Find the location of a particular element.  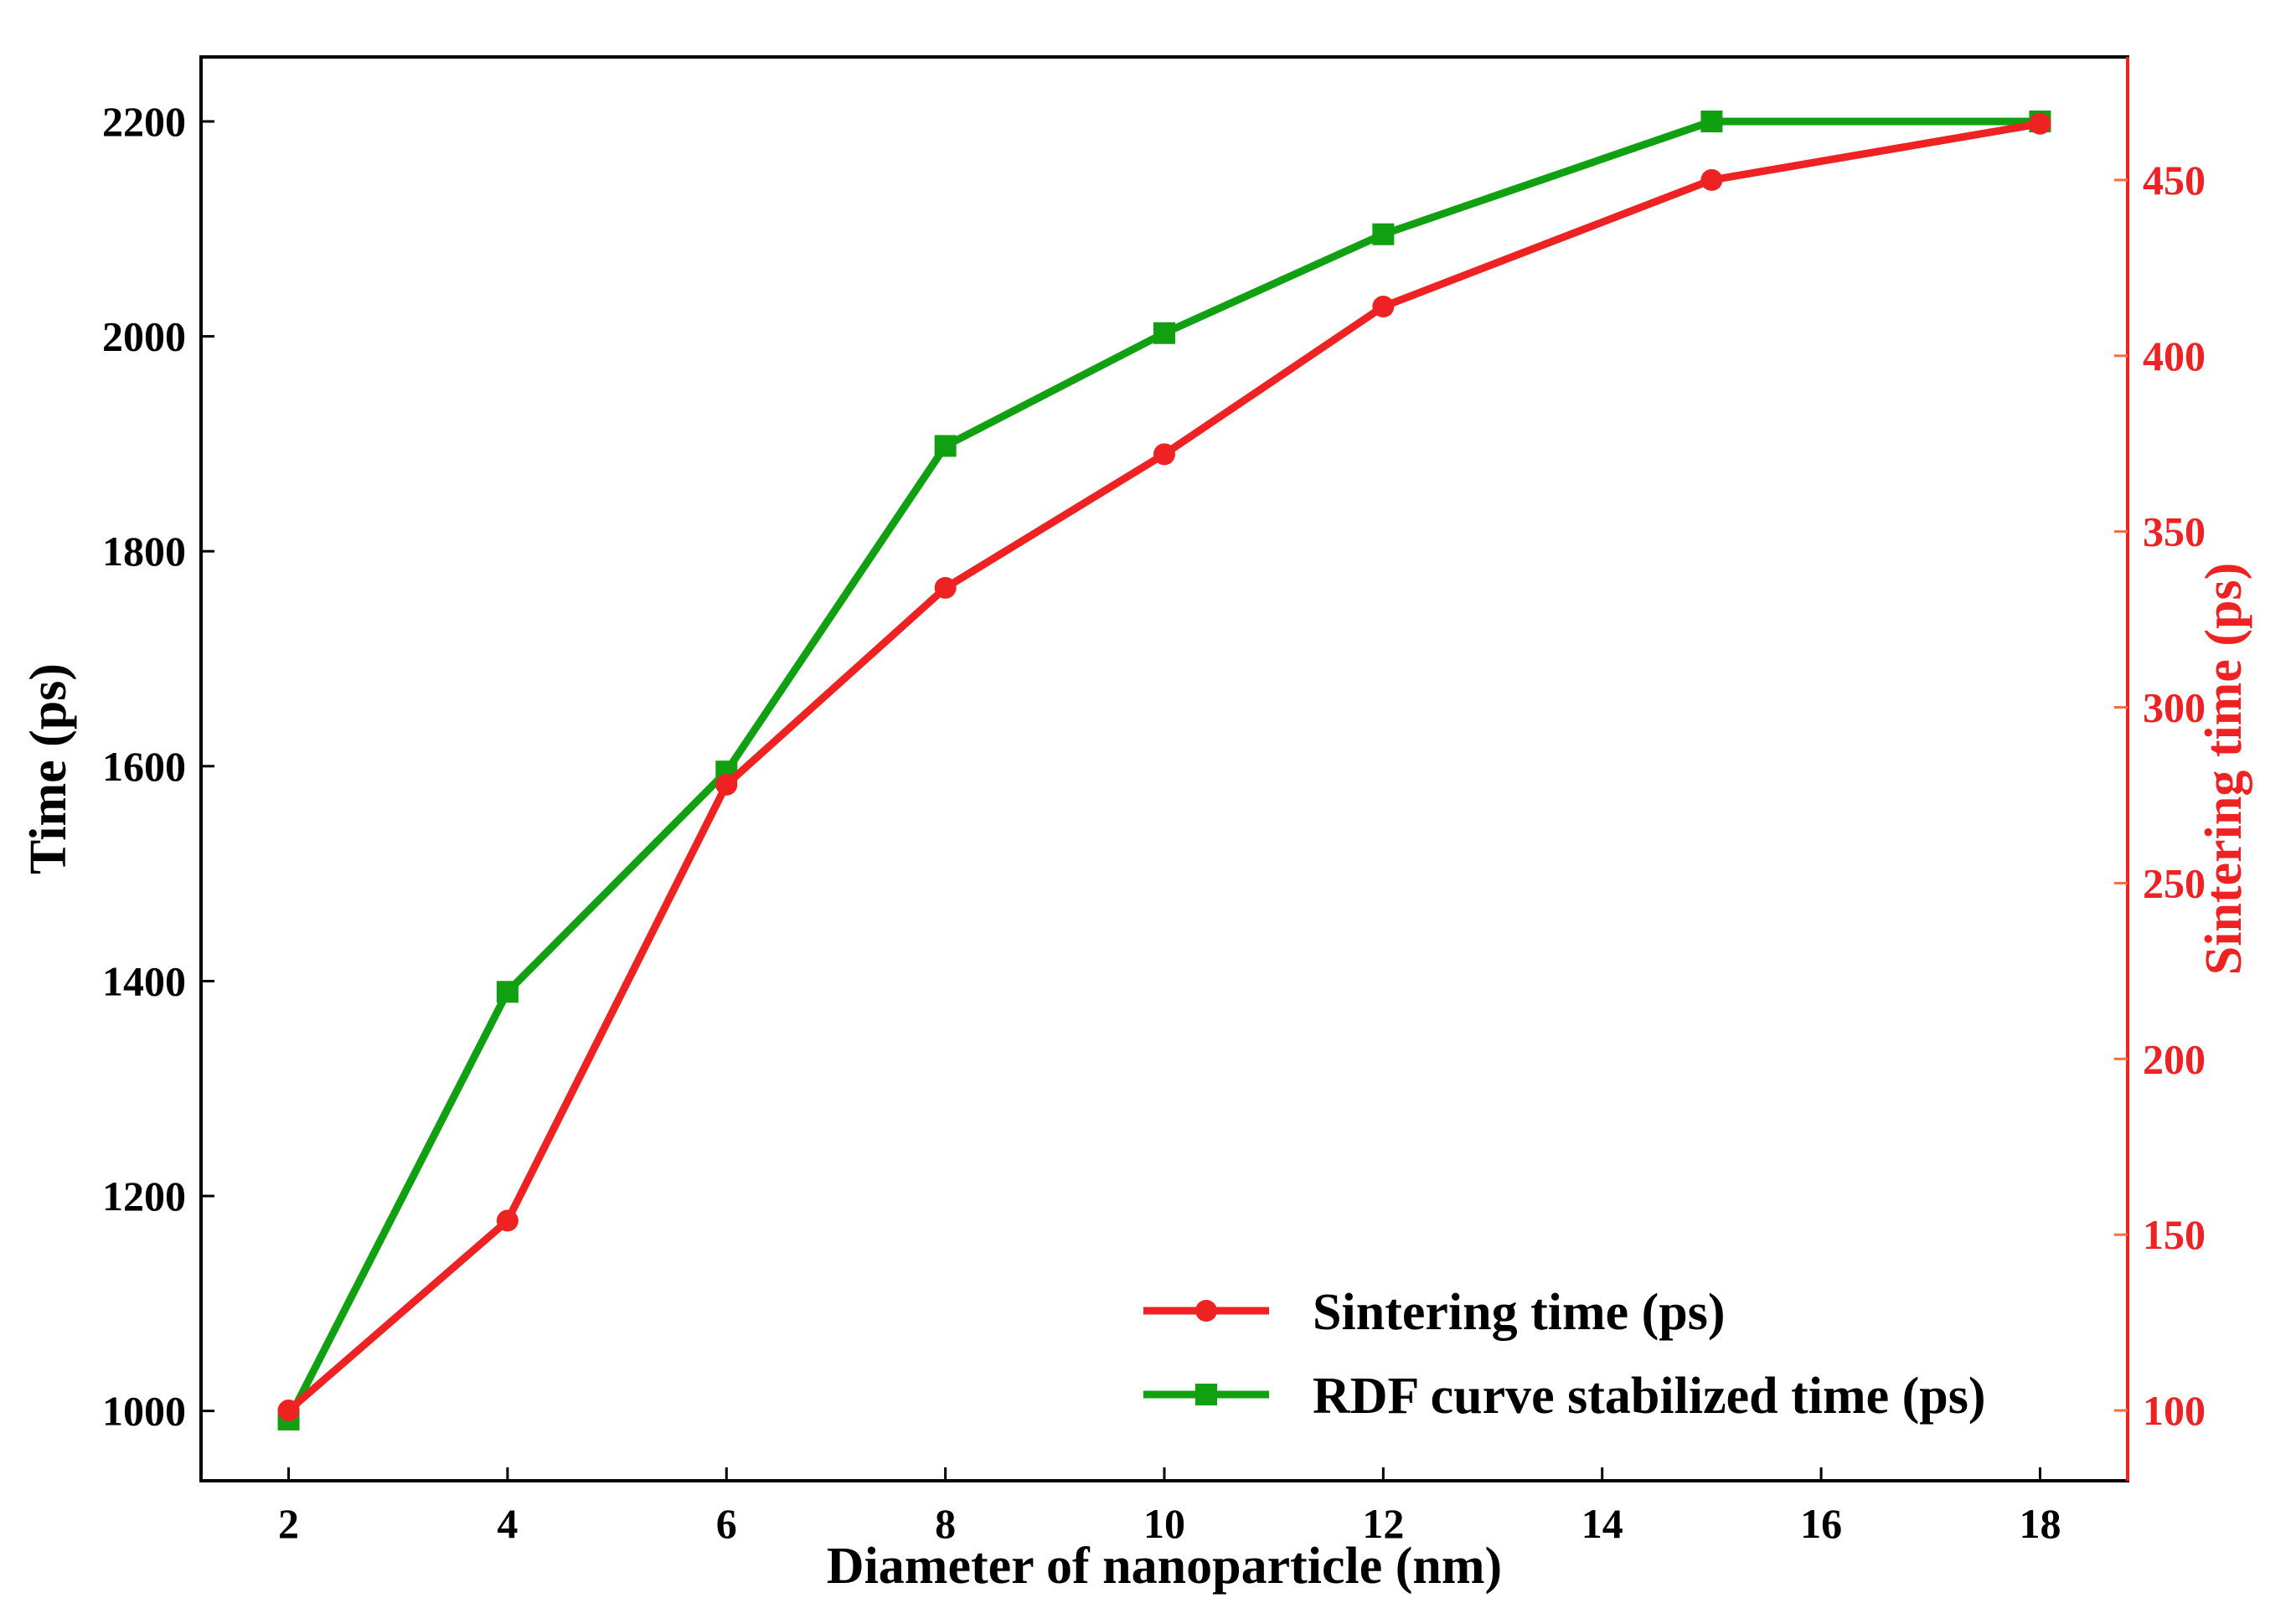

right-y-tick-label: 100 is located at coordinates (2174, 1410).